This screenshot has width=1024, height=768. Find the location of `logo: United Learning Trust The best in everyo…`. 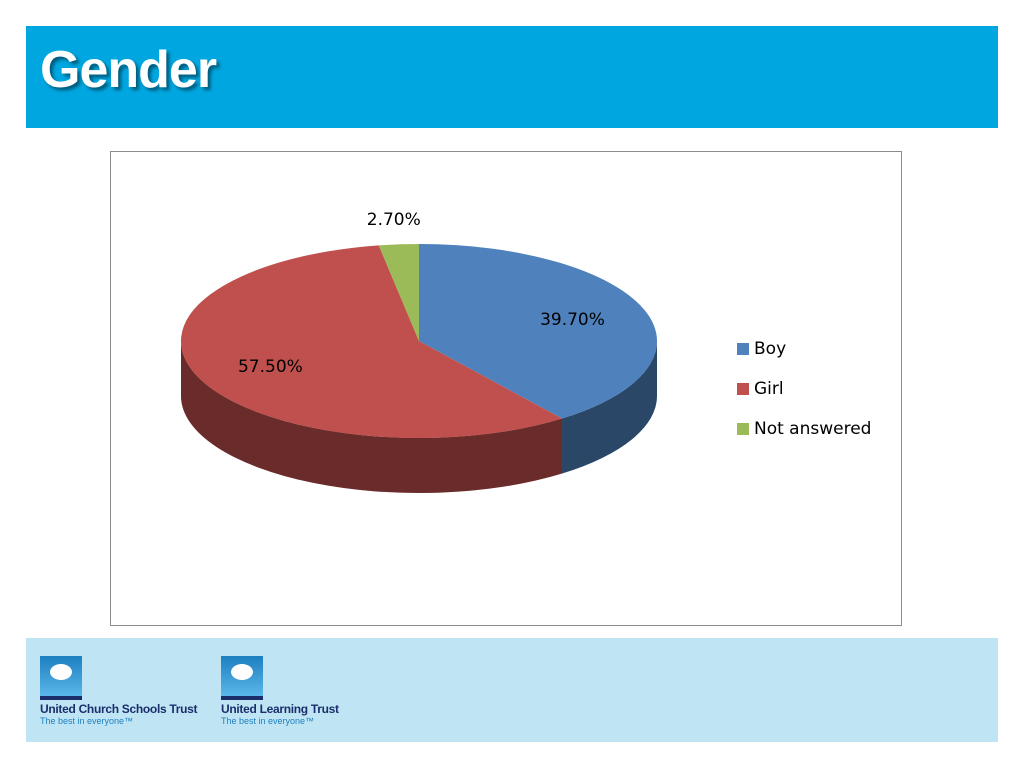

logo: United Learning Trust The best in everyo… is located at coordinates (280, 691).